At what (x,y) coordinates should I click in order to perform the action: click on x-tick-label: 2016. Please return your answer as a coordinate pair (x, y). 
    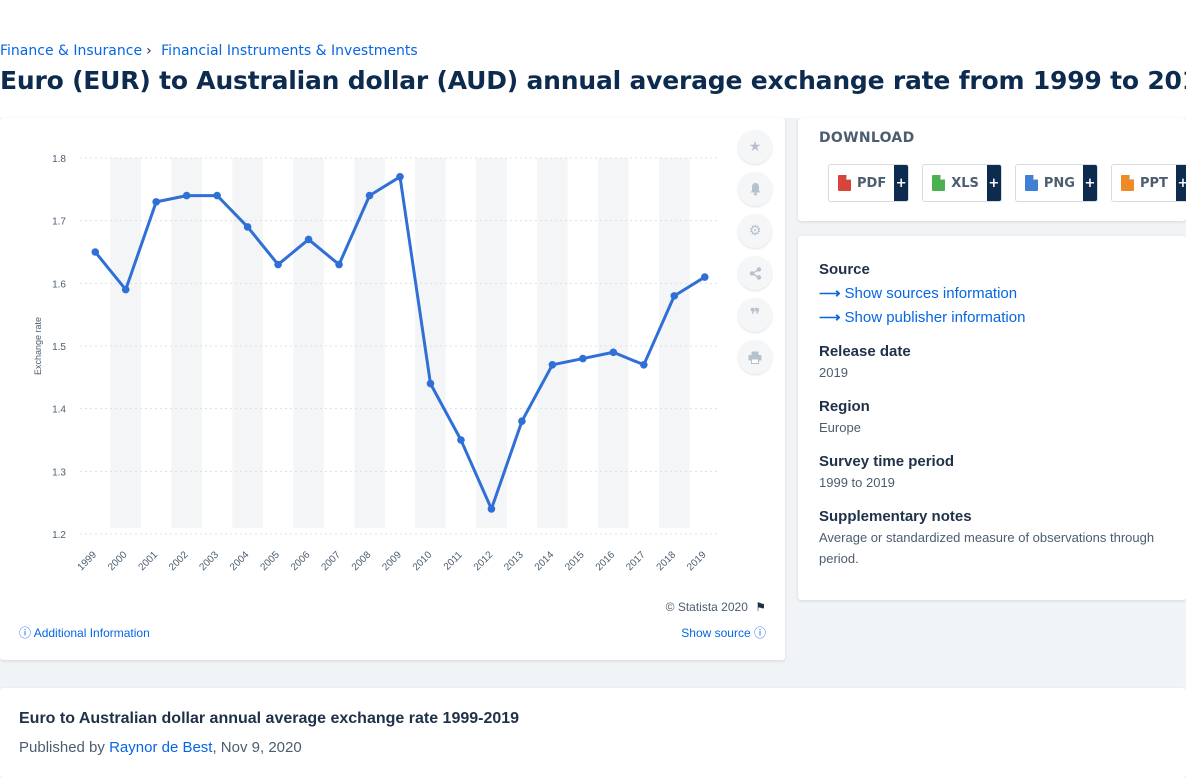
    Looking at the image, I should click on (606, 561).